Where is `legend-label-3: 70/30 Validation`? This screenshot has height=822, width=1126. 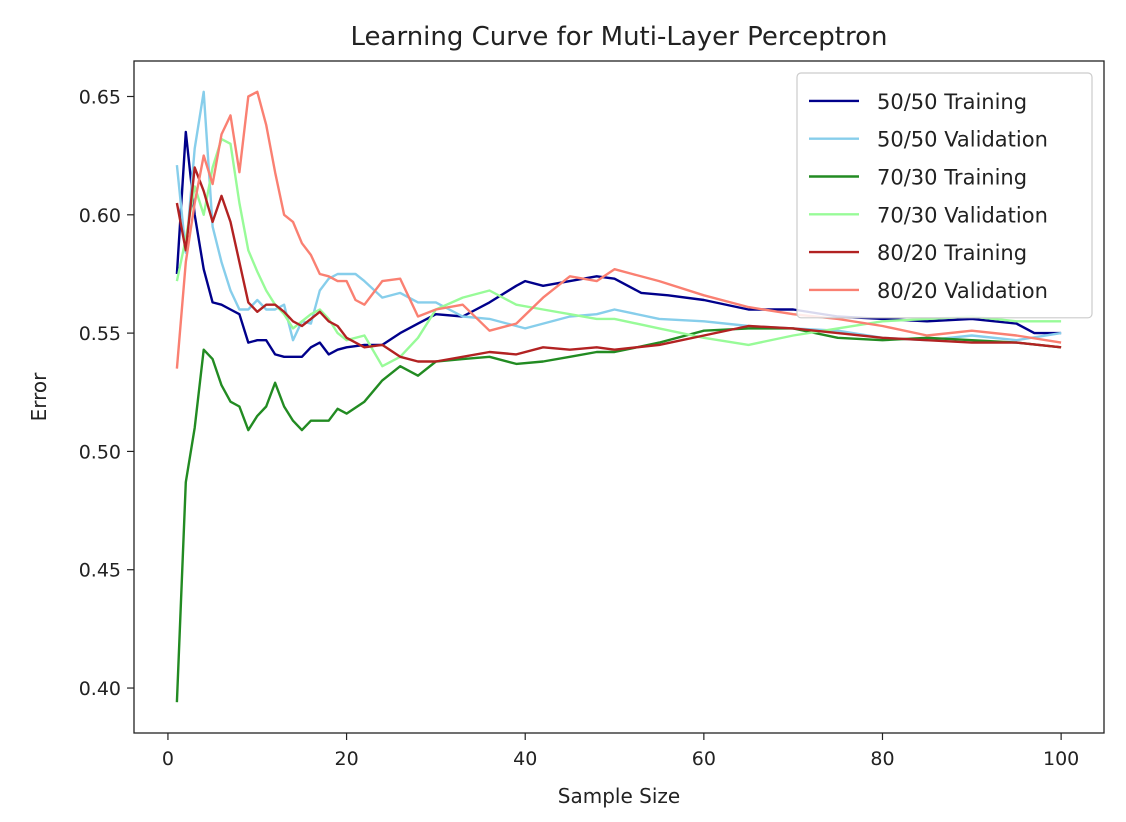
legend-label-3: 70/30 Validation is located at coordinates (962, 215).